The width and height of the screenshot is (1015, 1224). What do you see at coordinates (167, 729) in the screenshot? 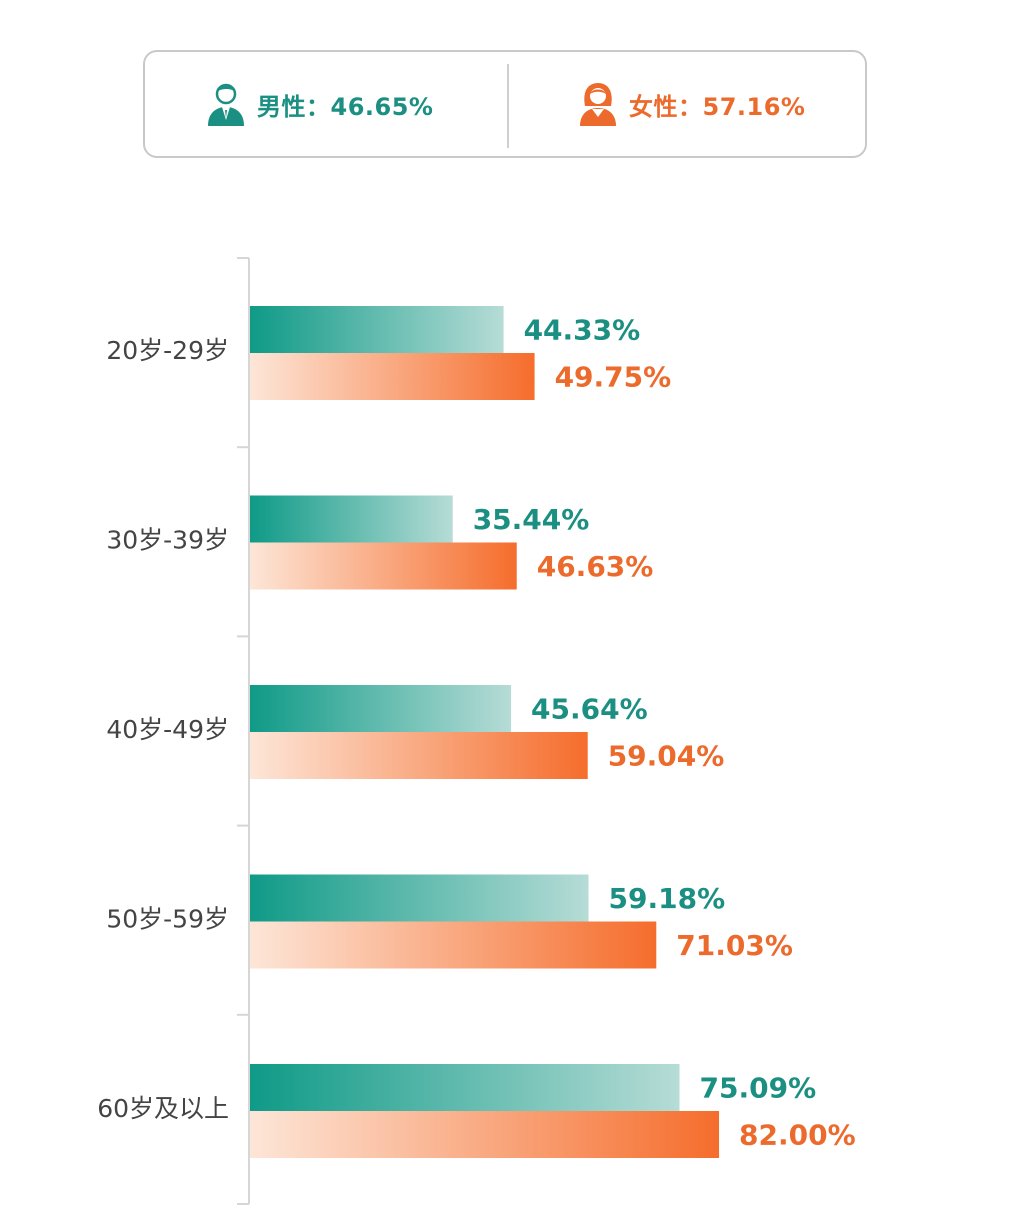
I see `category-label: 40岁-49岁` at bounding box center [167, 729].